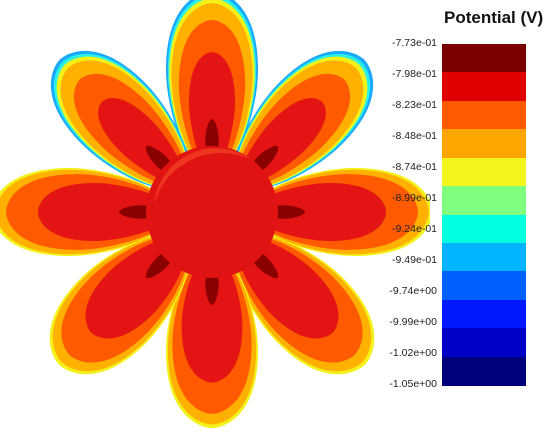 This screenshot has height=435, width=550. Describe the element at coordinates (414, 43) in the screenshot. I see `legend-tick-label: -7.73e-01` at that location.